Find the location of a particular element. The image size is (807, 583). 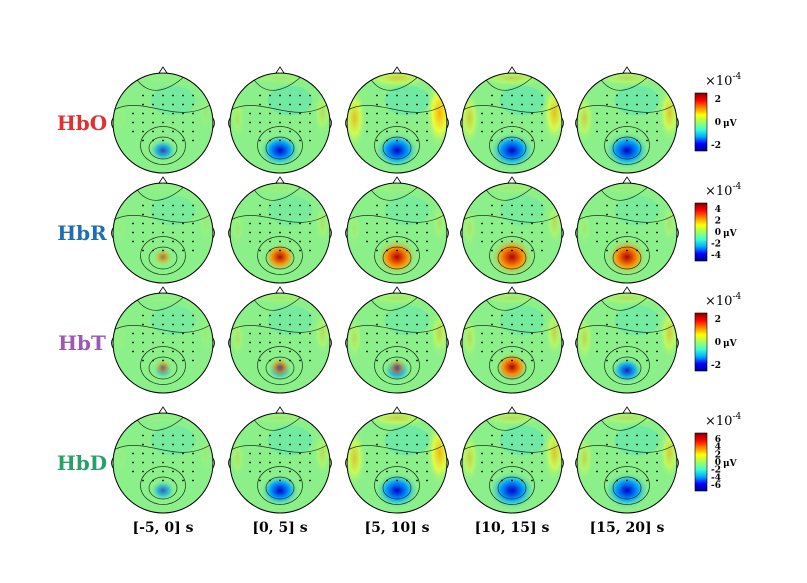

column-label: [5, 10] s is located at coordinates (397, 528).